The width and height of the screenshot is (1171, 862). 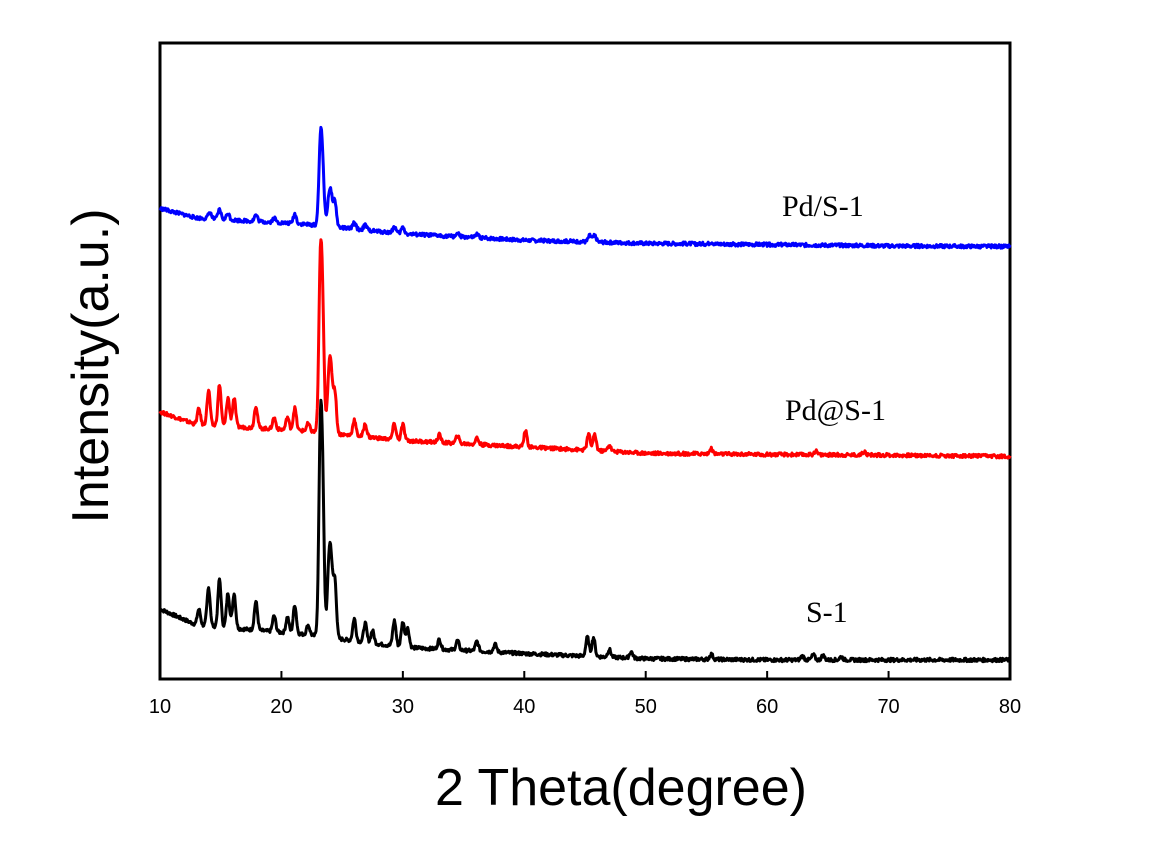 What do you see at coordinates (524, 707) in the screenshot?
I see `x-tick-label: 40` at bounding box center [524, 707].